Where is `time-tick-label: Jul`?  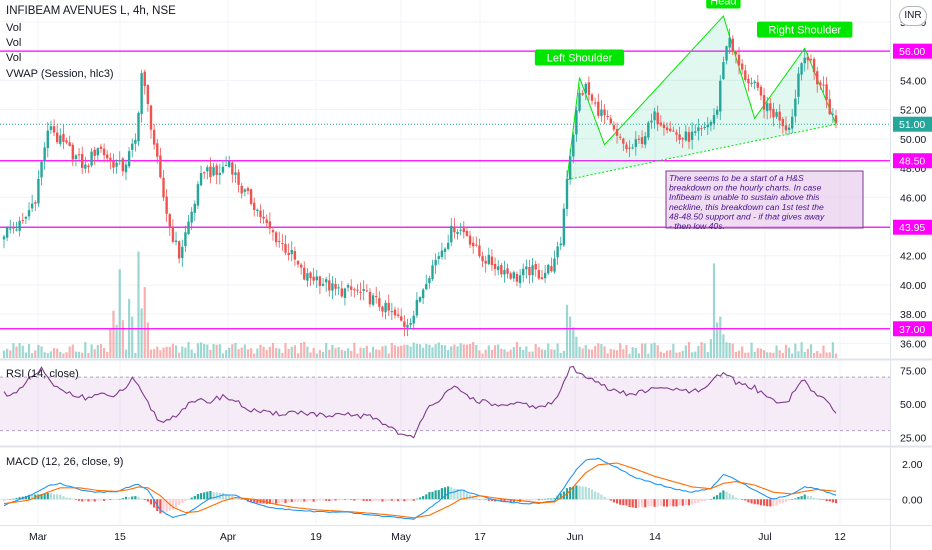
time-tick-label: Jul is located at coordinates (764, 537).